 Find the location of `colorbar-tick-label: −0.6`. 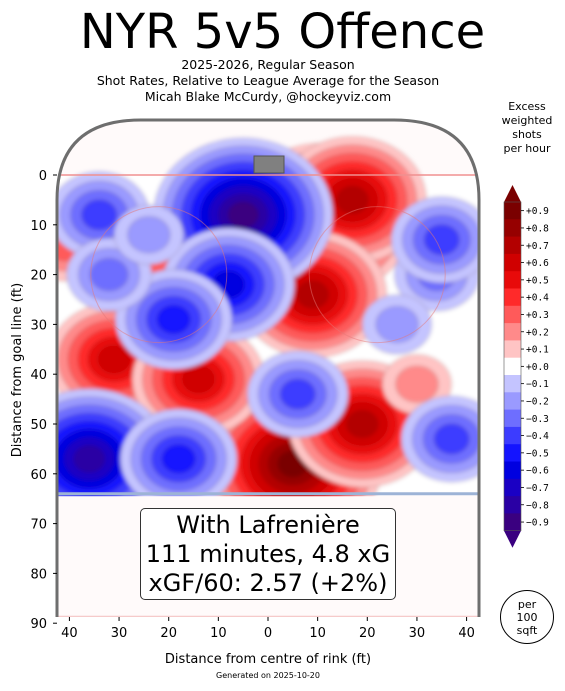

colorbar-tick-label: −0.6 is located at coordinates (537, 471).